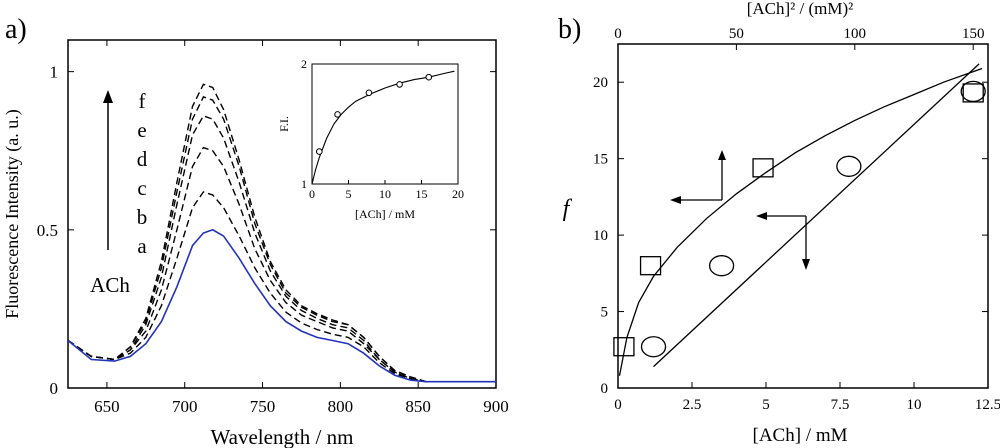 The height and width of the screenshot is (448, 1000). What do you see at coordinates (141, 130) in the screenshot?
I see `curve-letter-e: e` at bounding box center [141, 130].